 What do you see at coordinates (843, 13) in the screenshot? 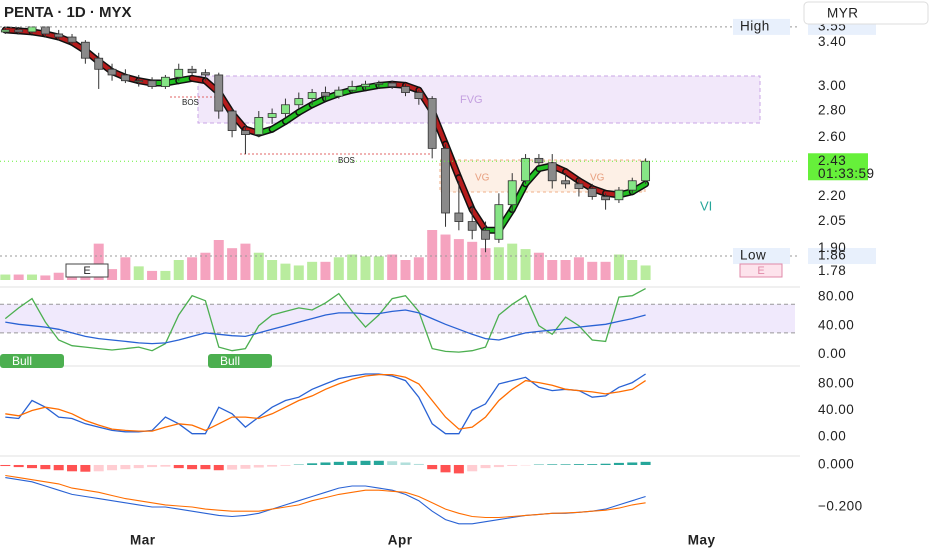
I see `currency: MYR` at bounding box center [843, 13].